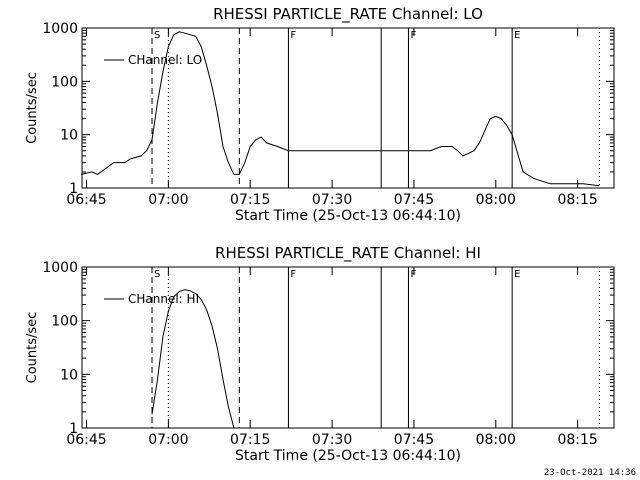  What do you see at coordinates (193, 359) in the screenshot?
I see `data-series-line` at bounding box center [193, 359].